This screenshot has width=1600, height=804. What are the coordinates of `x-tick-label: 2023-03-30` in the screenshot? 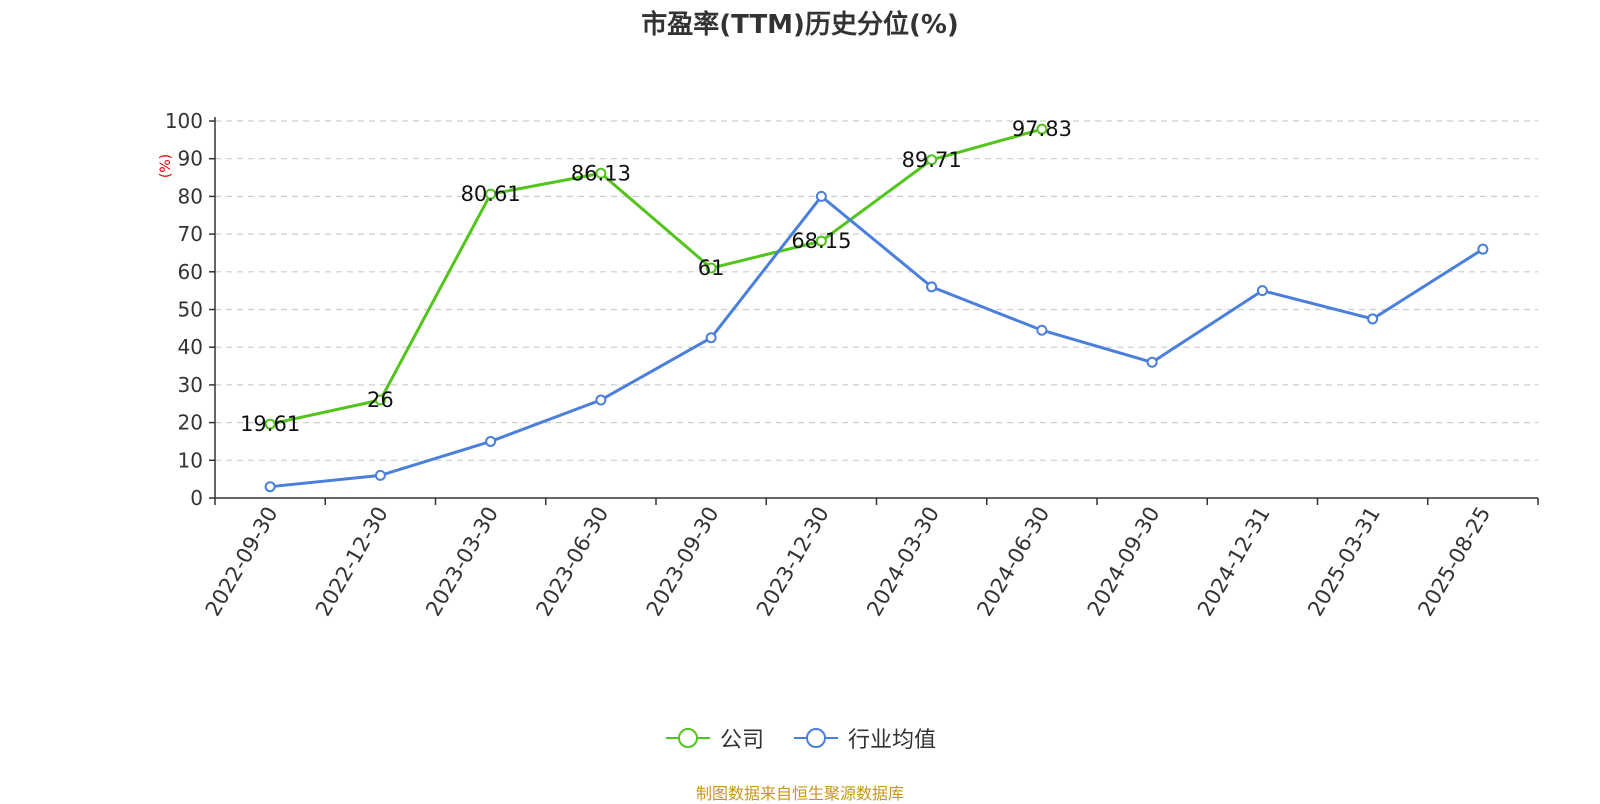 It's located at (462, 562).